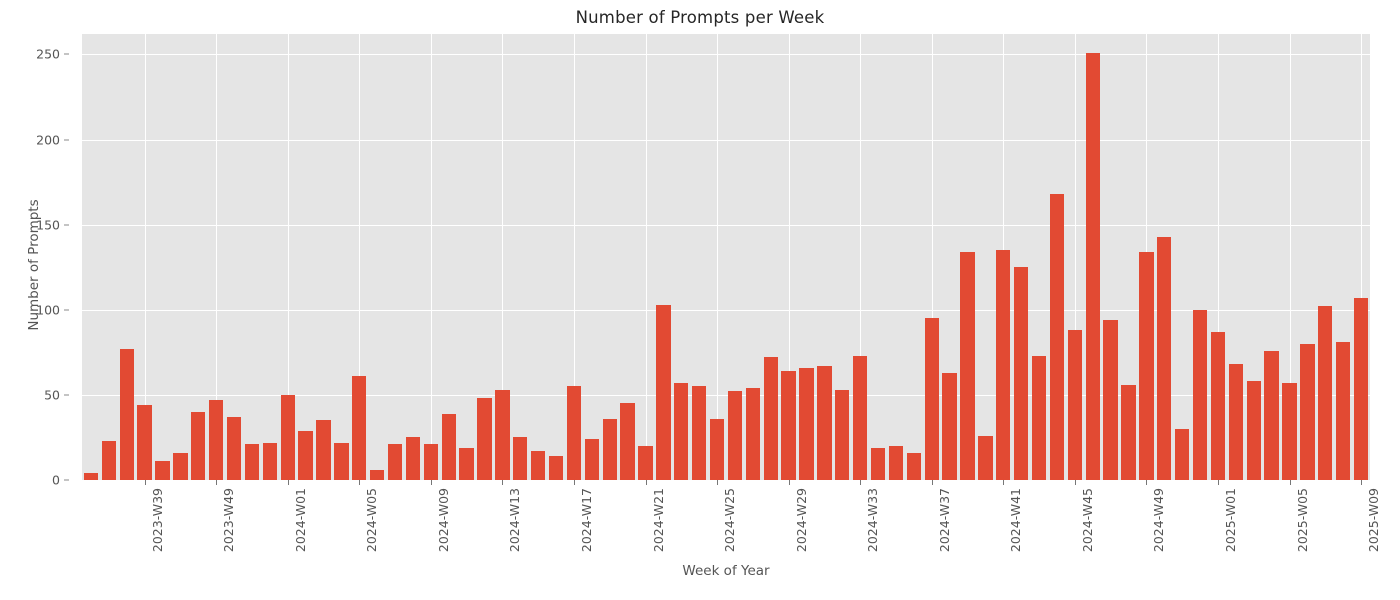 Image resolution: width=1400 pixels, height=600 pixels. I want to click on x-tick-label: 2025-W09, so click(1374, 520).